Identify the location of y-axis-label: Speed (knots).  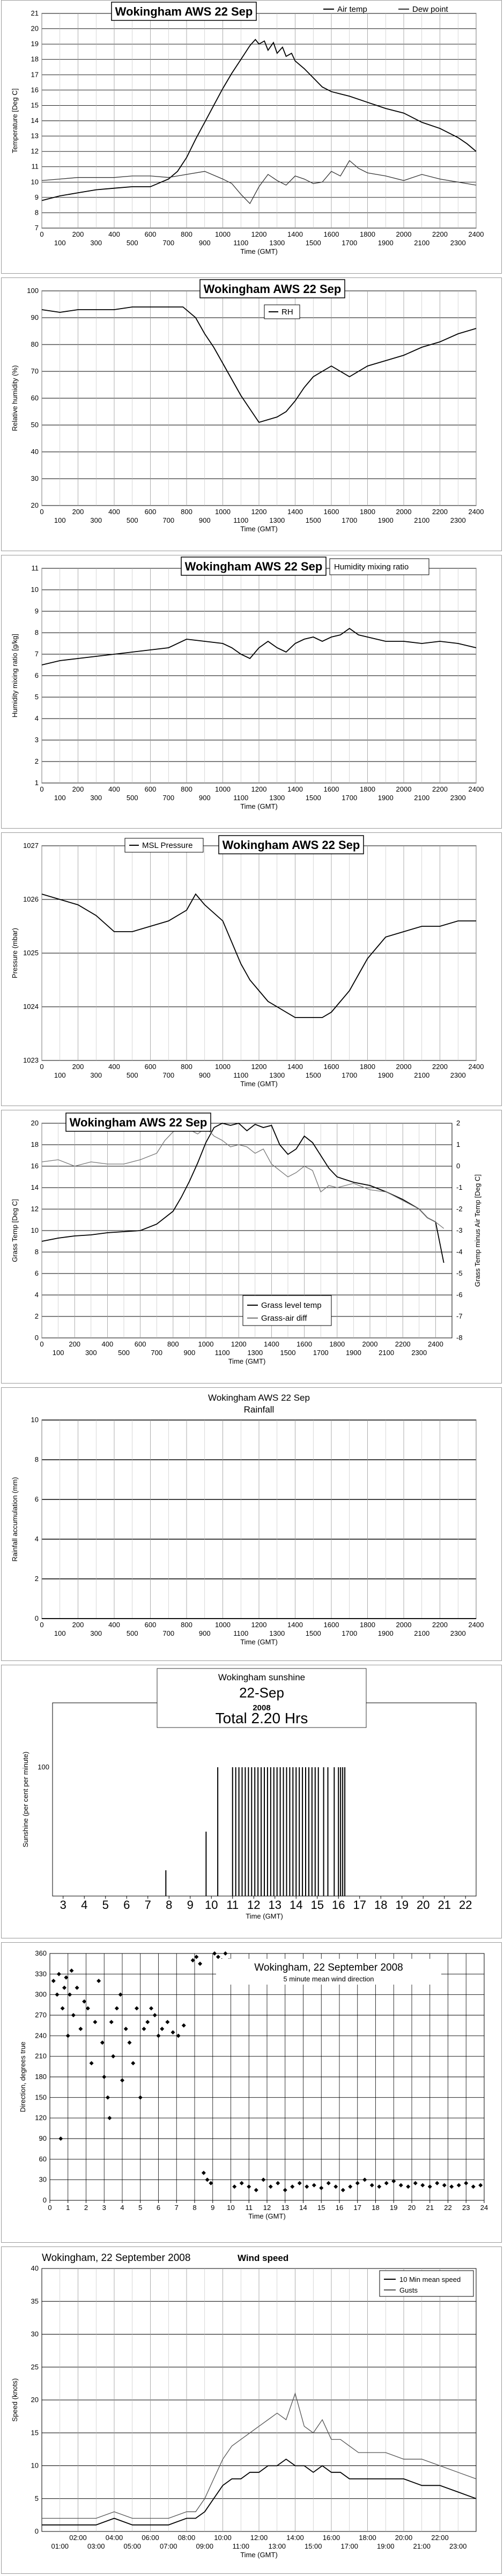
(15, 2400).